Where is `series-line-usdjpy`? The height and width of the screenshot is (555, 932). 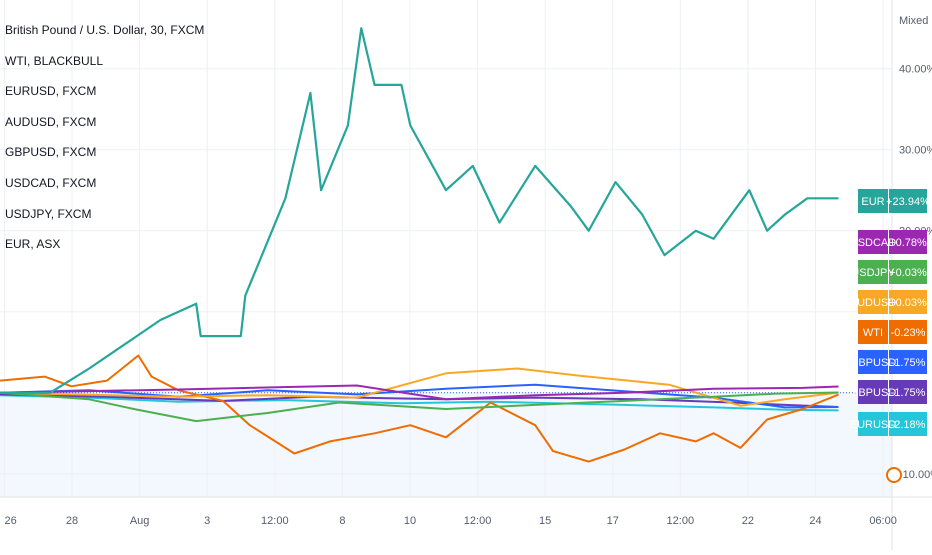
series-line-usdjpy is located at coordinates (419, 407).